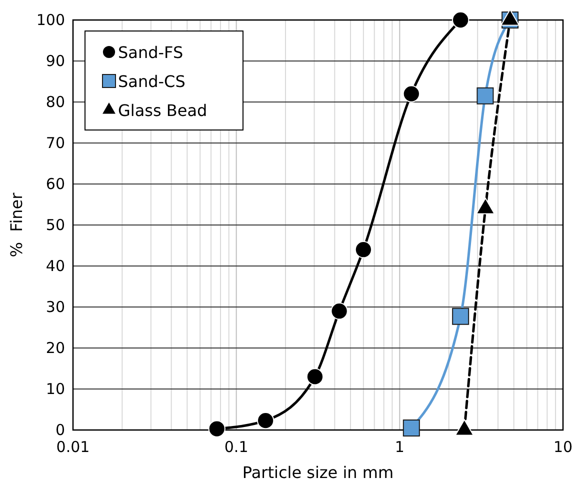  I want to click on legend-label: Sand-CS, so click(152, 81).